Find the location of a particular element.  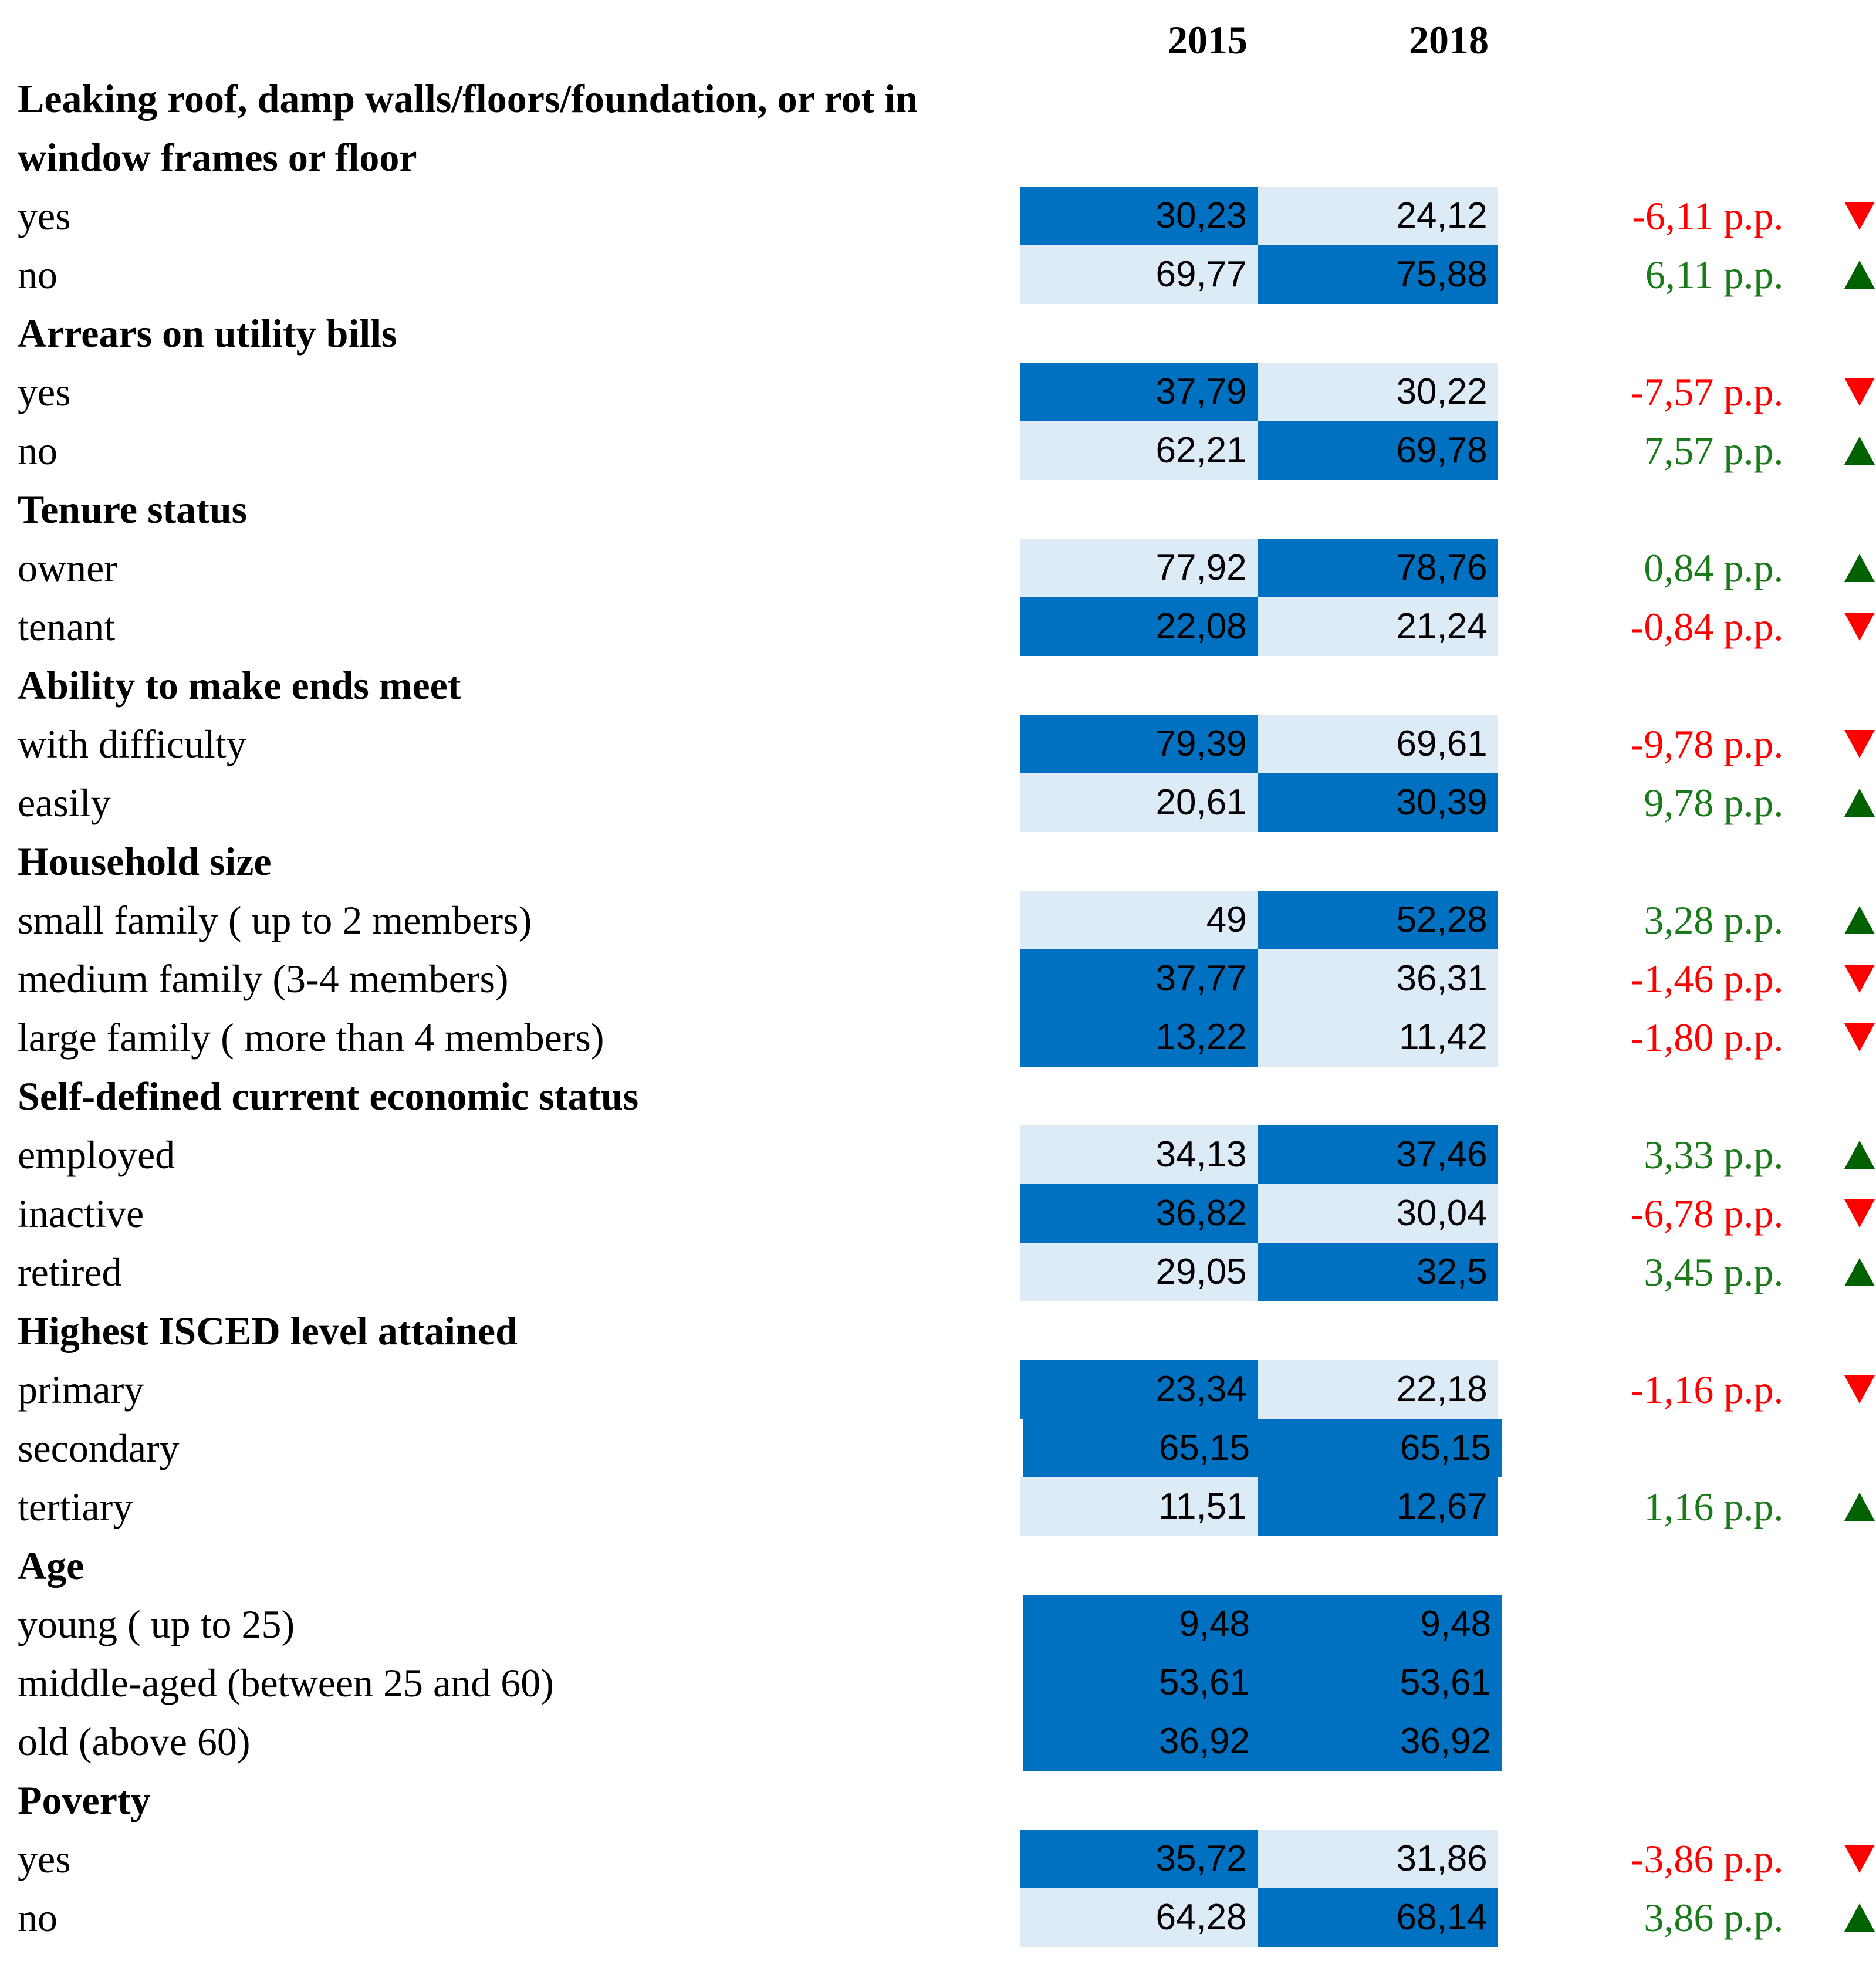

value-cell: 69,78 is located at coordinates (1378, 450).